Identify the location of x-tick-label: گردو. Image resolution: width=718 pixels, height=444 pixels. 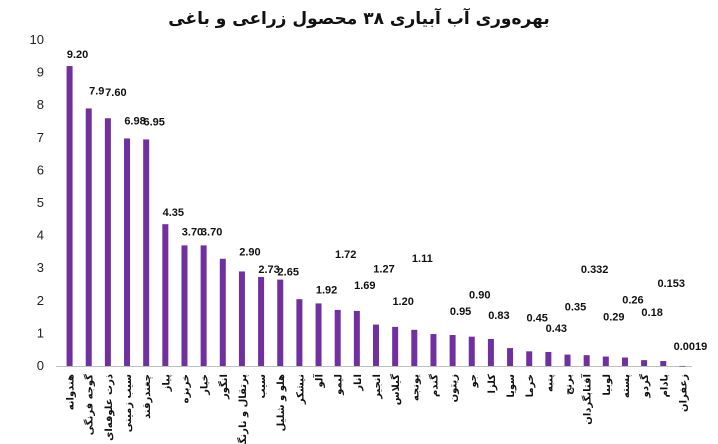
(644, 386).